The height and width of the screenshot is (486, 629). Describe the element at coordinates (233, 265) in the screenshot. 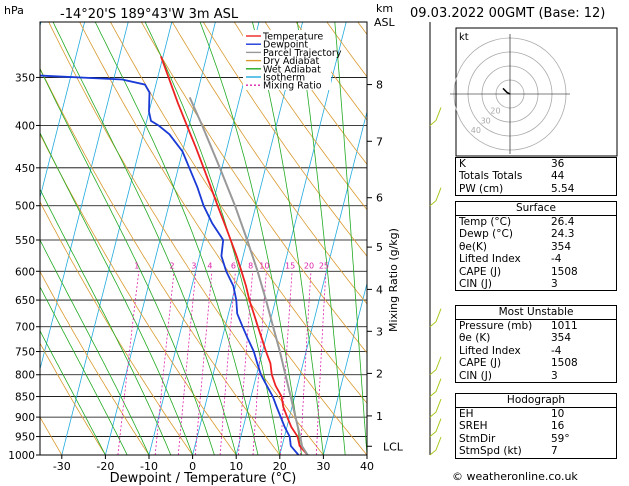

I see `mixing-ratio-label: 6` at that location.